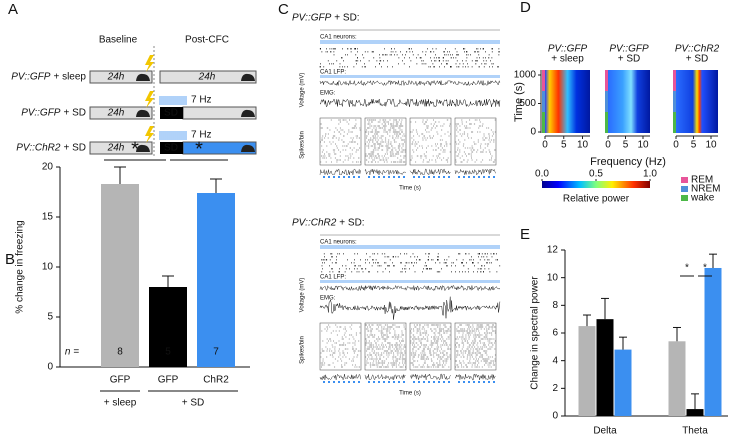 The image size is (733, 443). I want to click on panel-label: B, so click(10, 259).